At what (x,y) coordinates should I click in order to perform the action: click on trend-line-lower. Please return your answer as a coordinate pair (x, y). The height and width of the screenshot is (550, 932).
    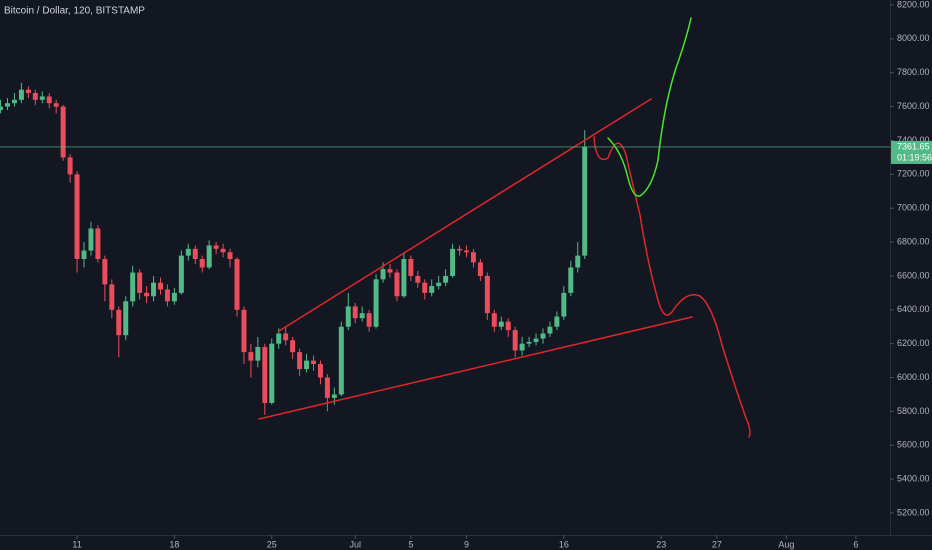
    Looking at the image, I should click on (475, 368).